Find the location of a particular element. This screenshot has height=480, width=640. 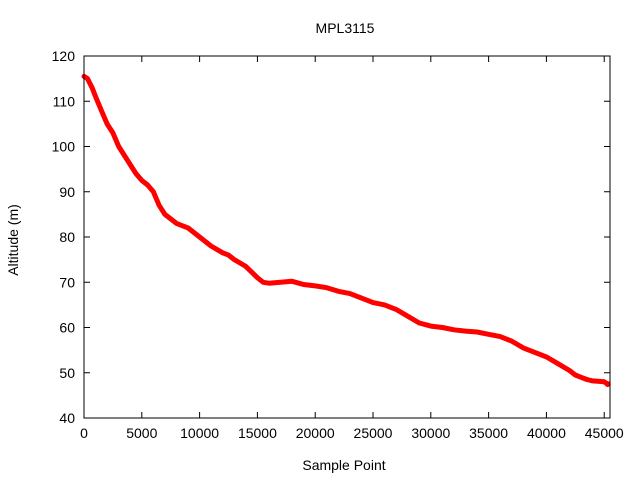

y-tick-label: 120 is located at coordinates (64, 56).